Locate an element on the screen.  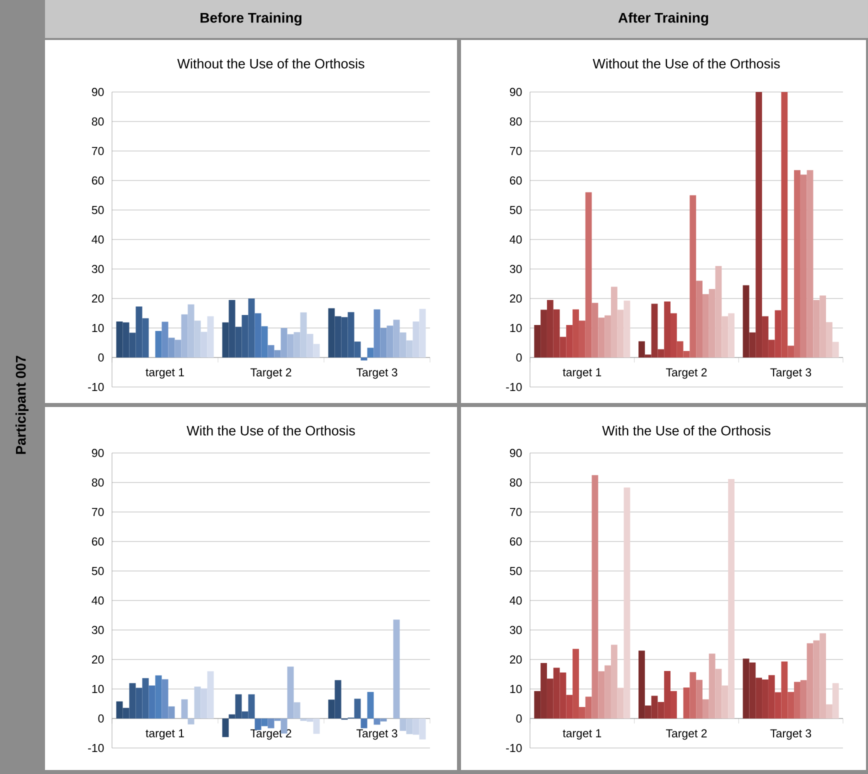
chart-title: With the Use of the Orthosis is located at coordinates (270, 431).